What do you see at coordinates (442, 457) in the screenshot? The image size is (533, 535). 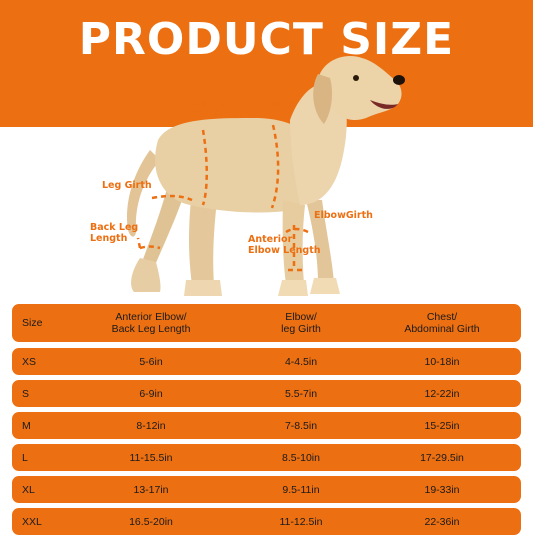 I see `chest-girth-cell: 17-29.5in` at bounding box center [442, 457].